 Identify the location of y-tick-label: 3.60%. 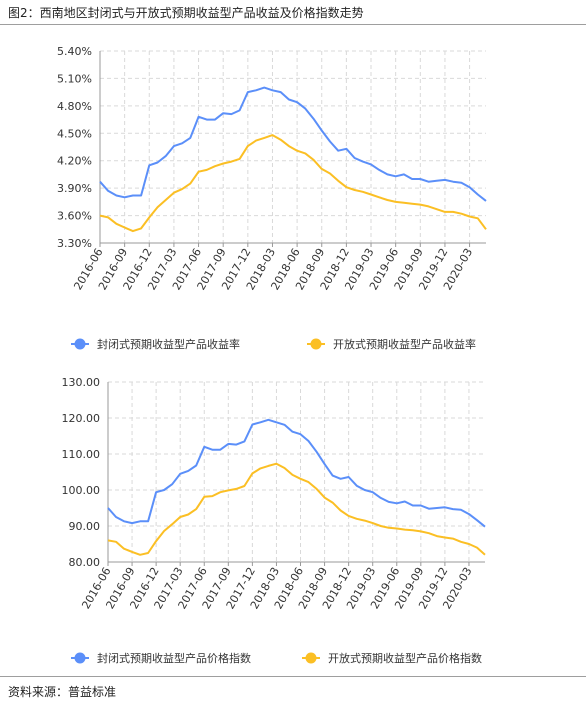
(74, 216).